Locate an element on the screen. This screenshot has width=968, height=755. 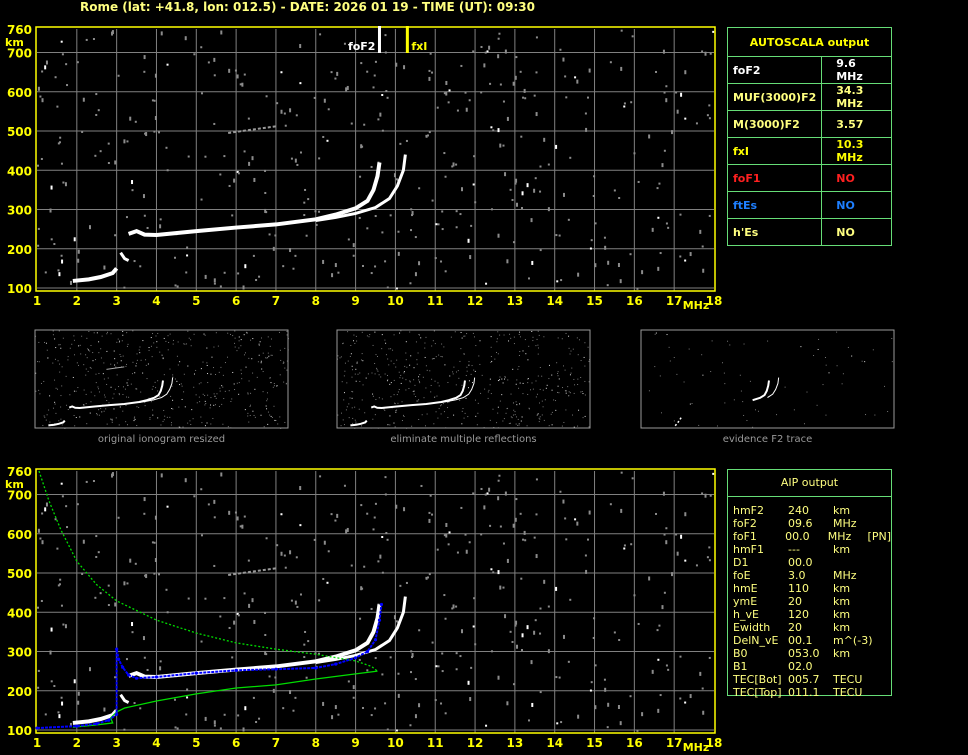
aip-cell: TECU is located at coordinates (848, 679).